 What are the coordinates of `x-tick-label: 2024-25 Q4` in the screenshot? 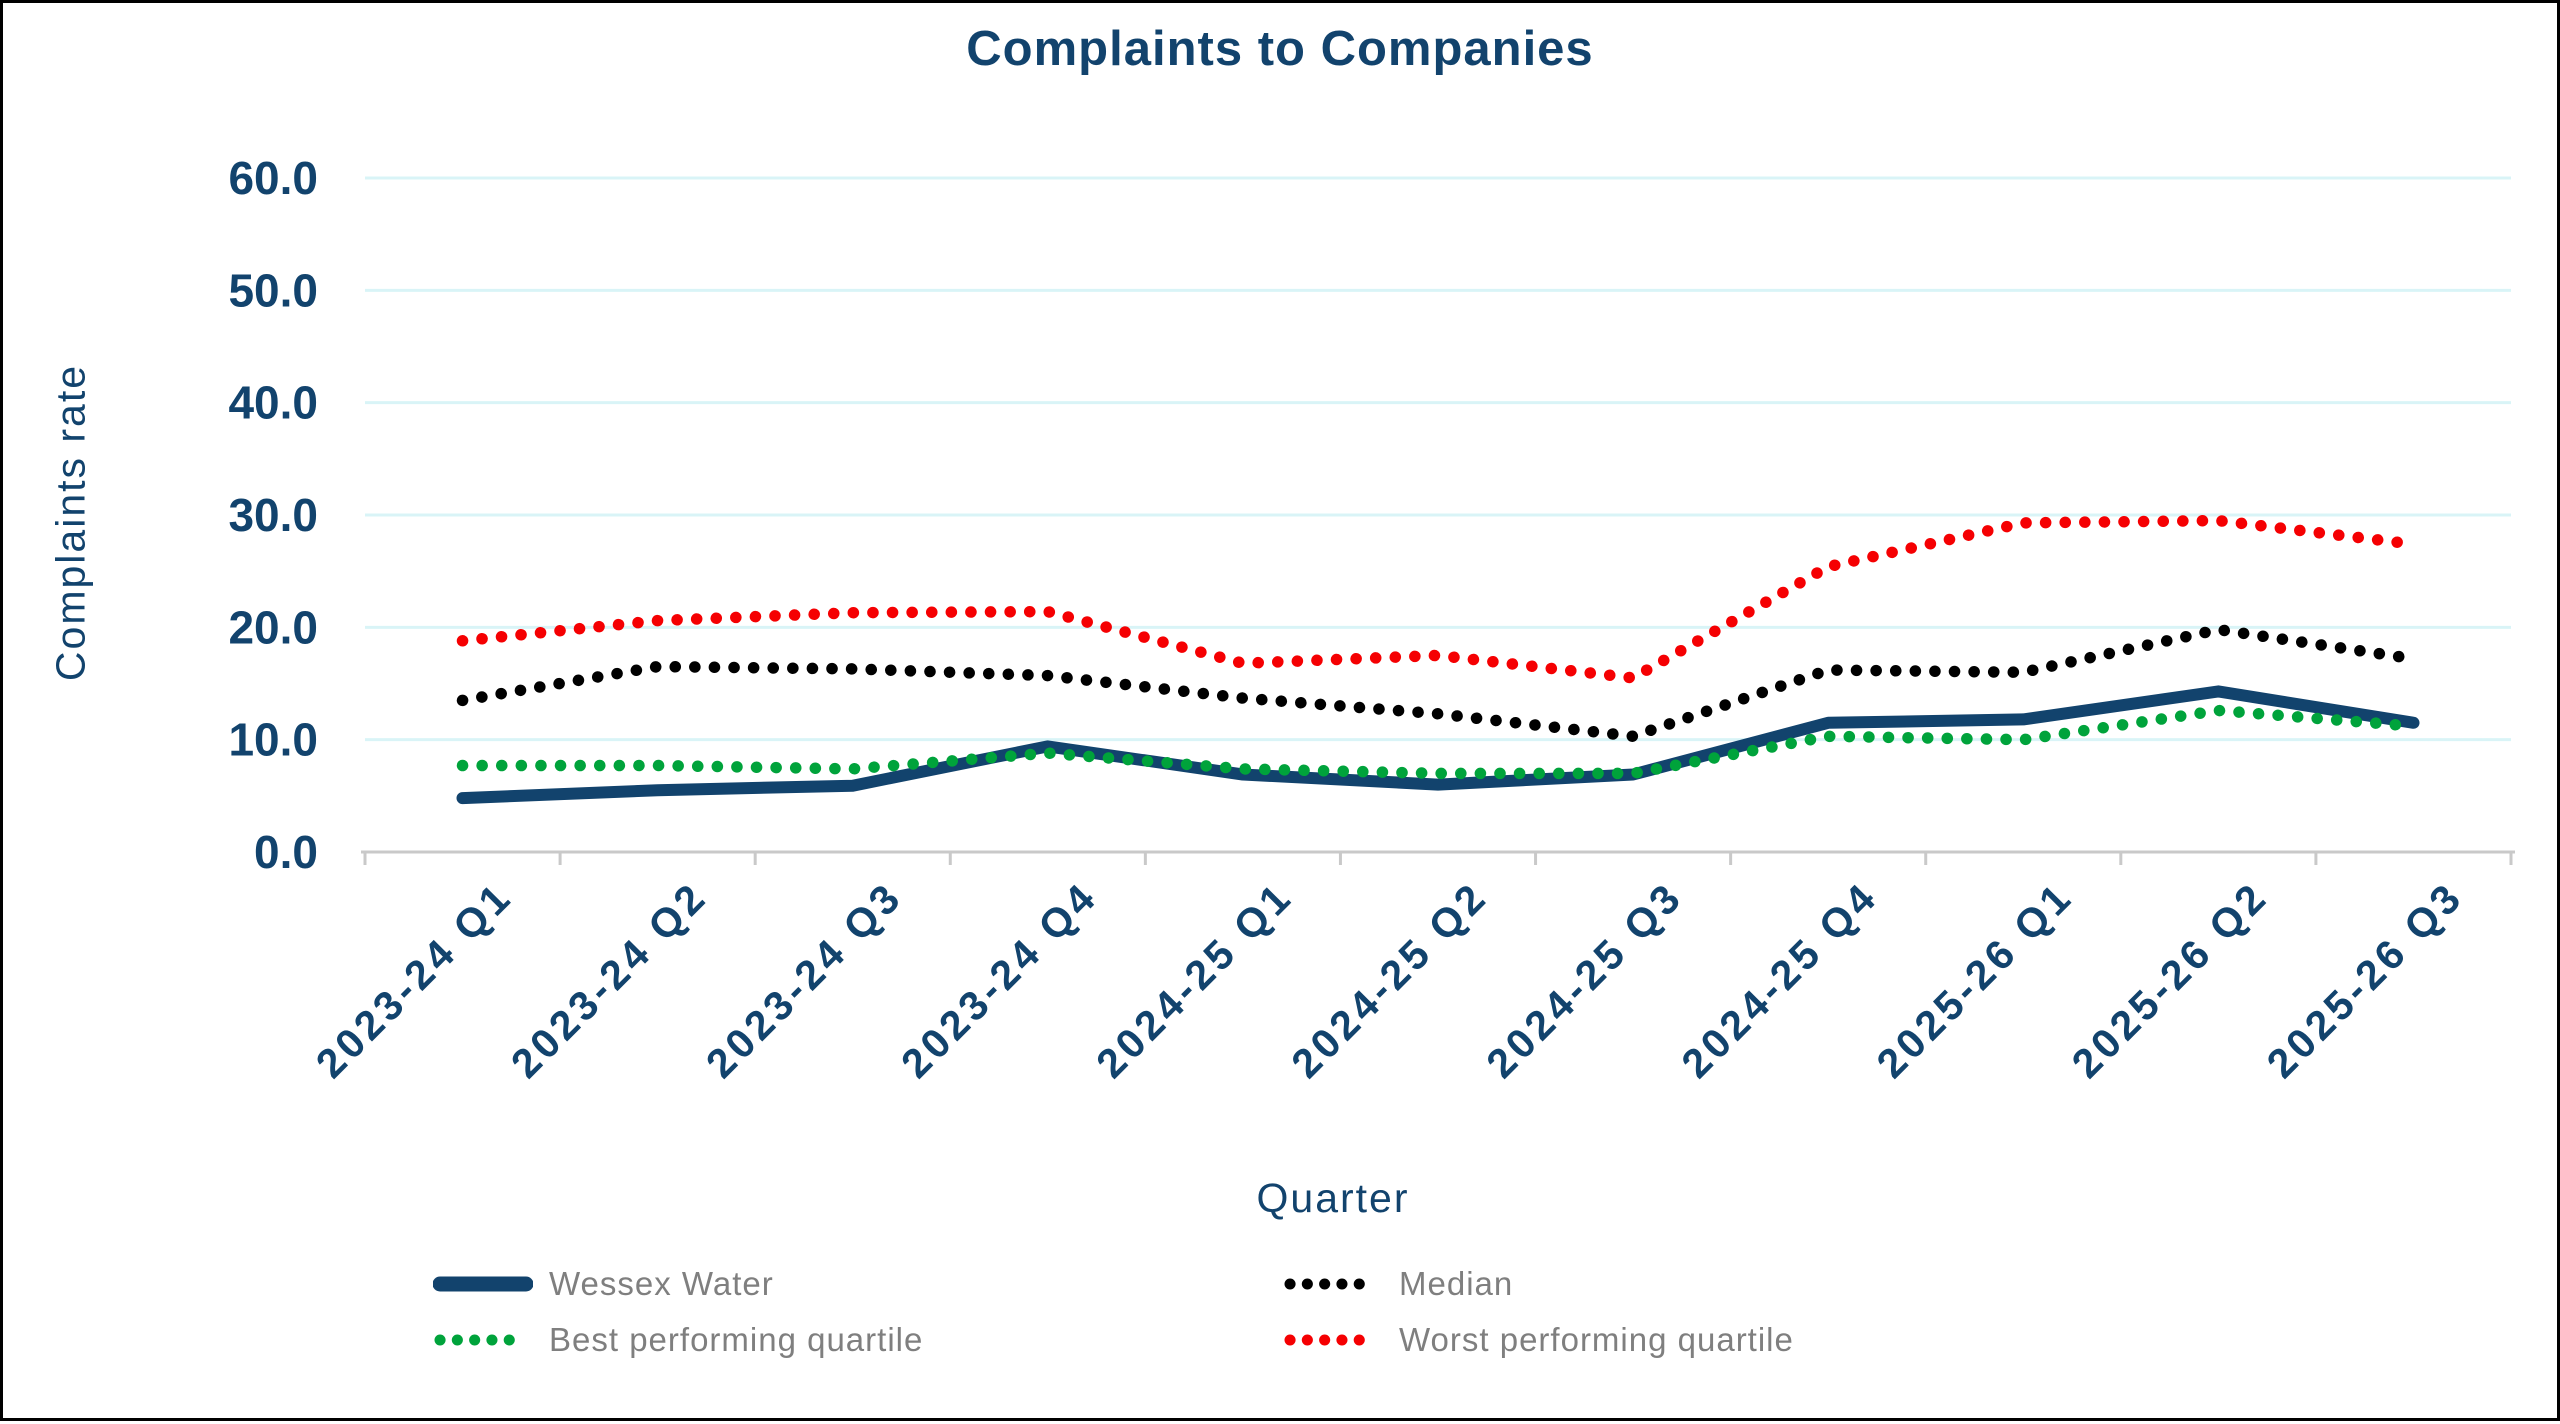 It's located at (1780, 980).